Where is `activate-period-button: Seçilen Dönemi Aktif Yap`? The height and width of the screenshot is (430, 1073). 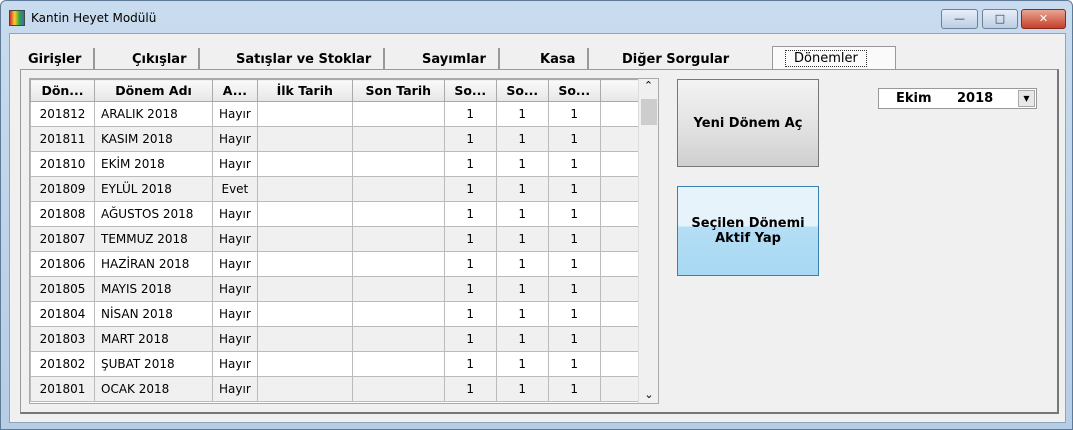 activate-period-button: Seçilen Dönemi Aktif Yap is located at coordinates (748, 231).